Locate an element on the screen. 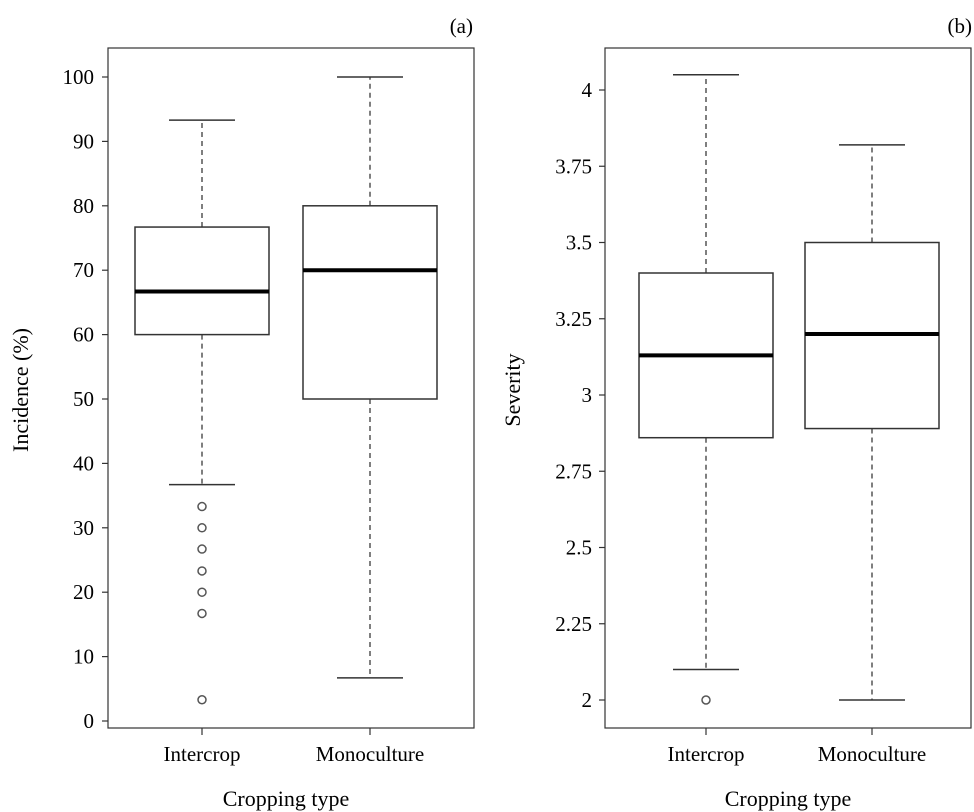 The width and height of the screenshot is (974, 812). y-tick-label: 50 is located at coordinates (83, 399).